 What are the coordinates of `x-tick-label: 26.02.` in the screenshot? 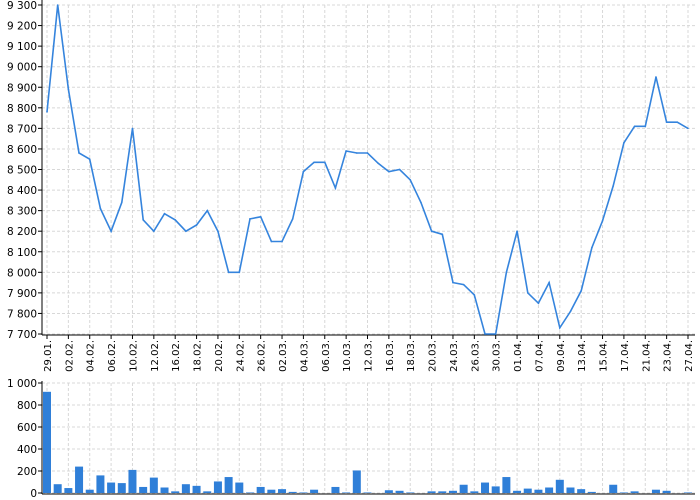 It's located at (262, 356).